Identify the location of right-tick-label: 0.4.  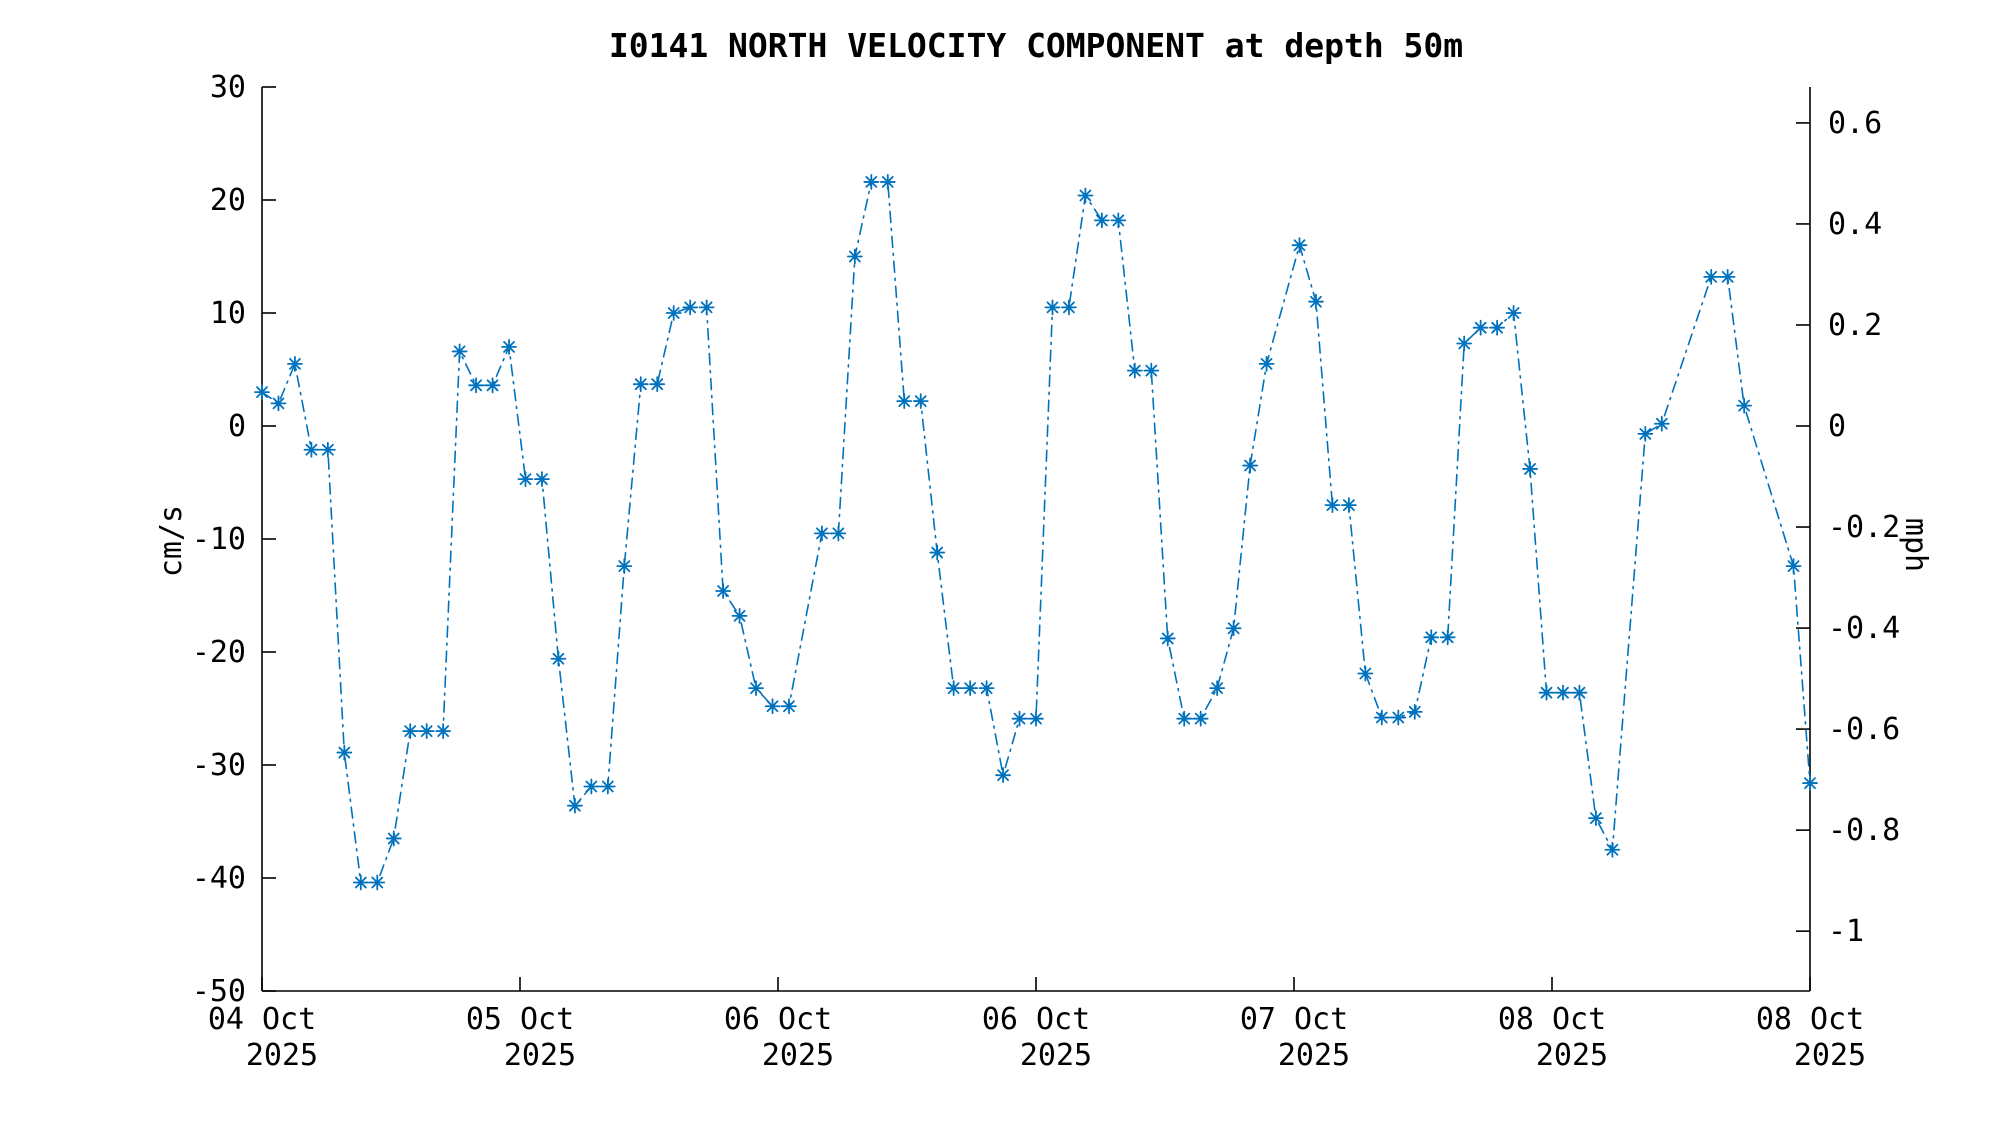
(1855, 224).